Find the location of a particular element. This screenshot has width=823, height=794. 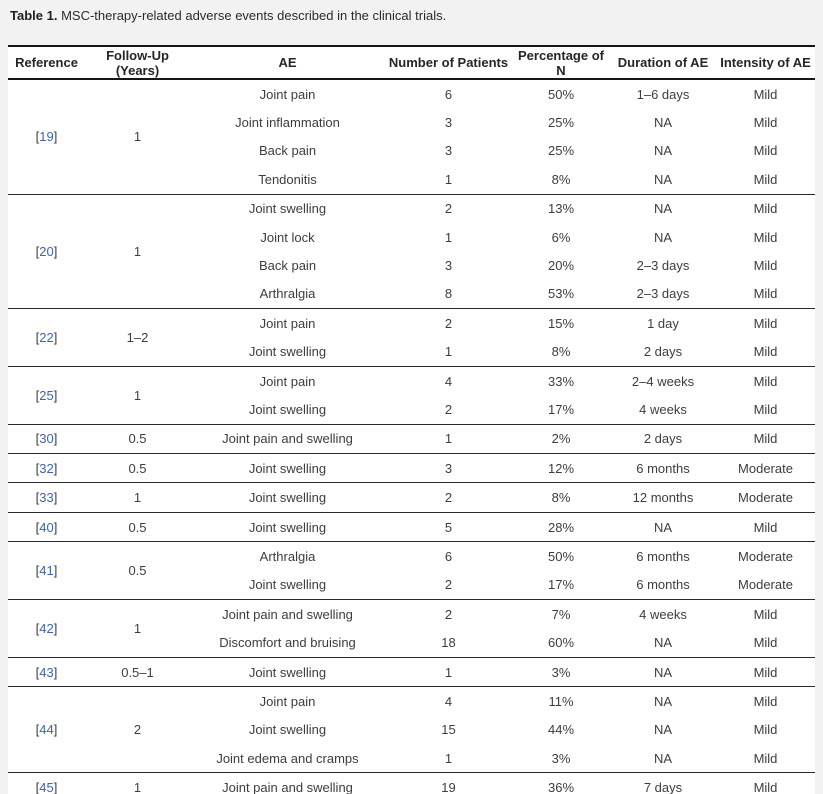

follow-up-cell: 0.5 is located at coordinates (137, 468).